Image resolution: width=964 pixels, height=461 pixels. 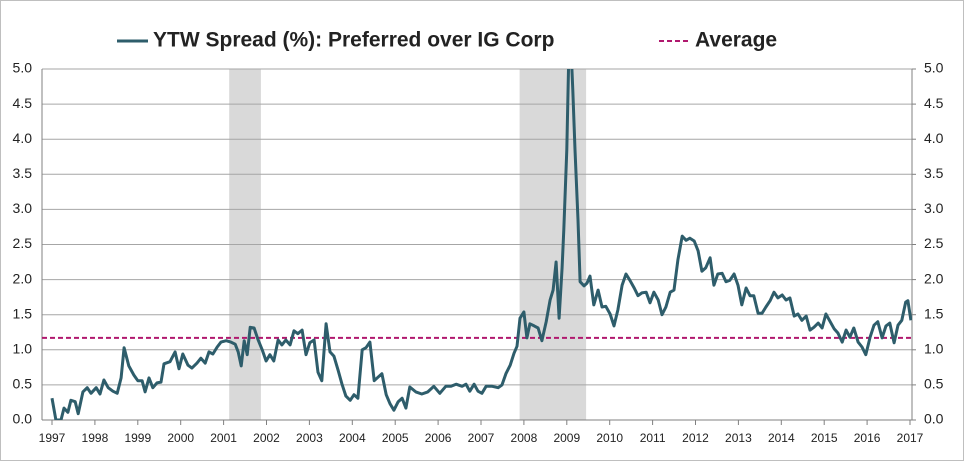 I want to click on legend-label: Average, so click(x=736, y=40).